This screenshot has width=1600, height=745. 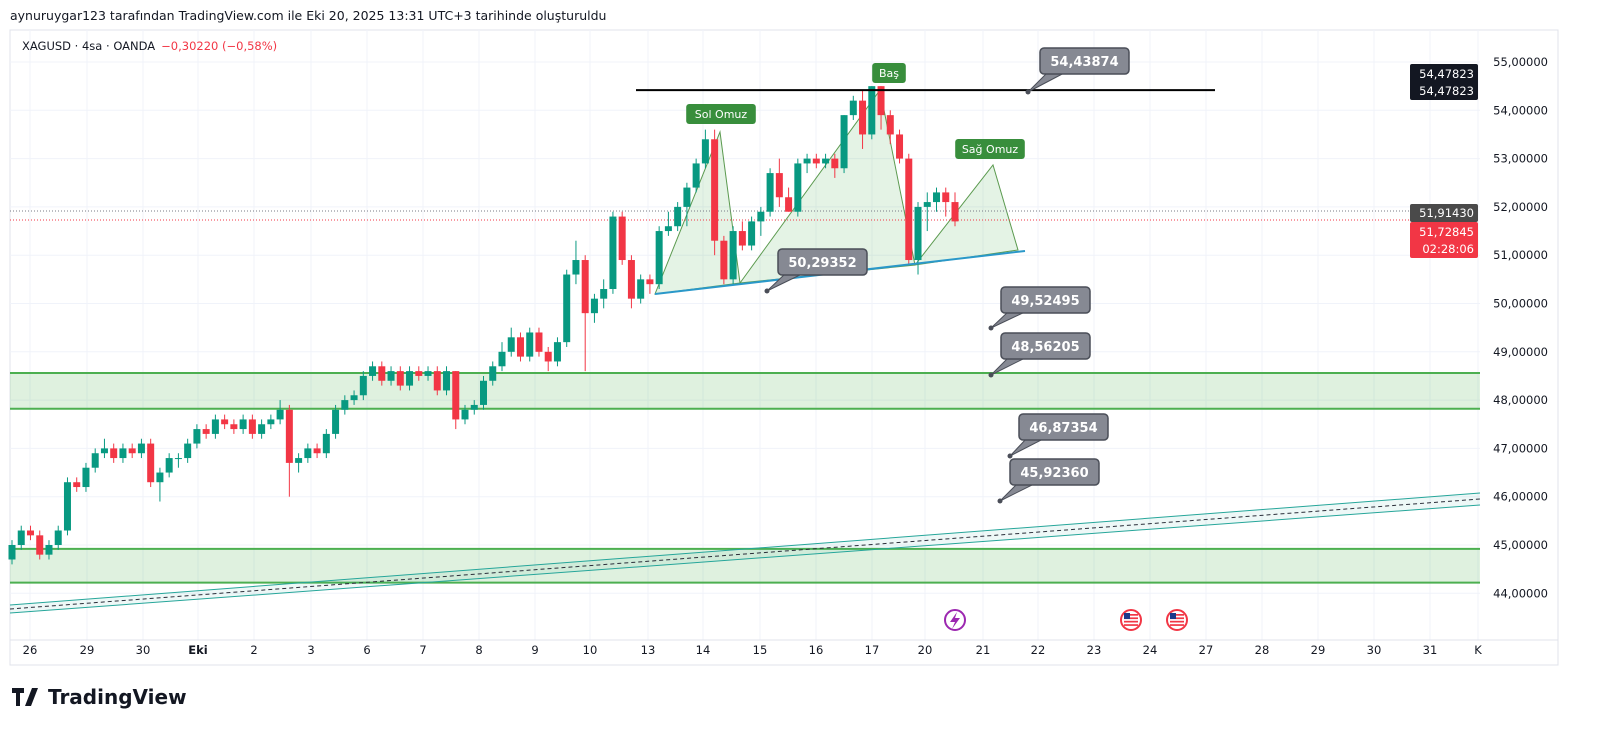 What do you see at coordinates (721, 114) in the screenshot?
I see `pattern-label: Sol Omuz` at bounding box center [721, 114].